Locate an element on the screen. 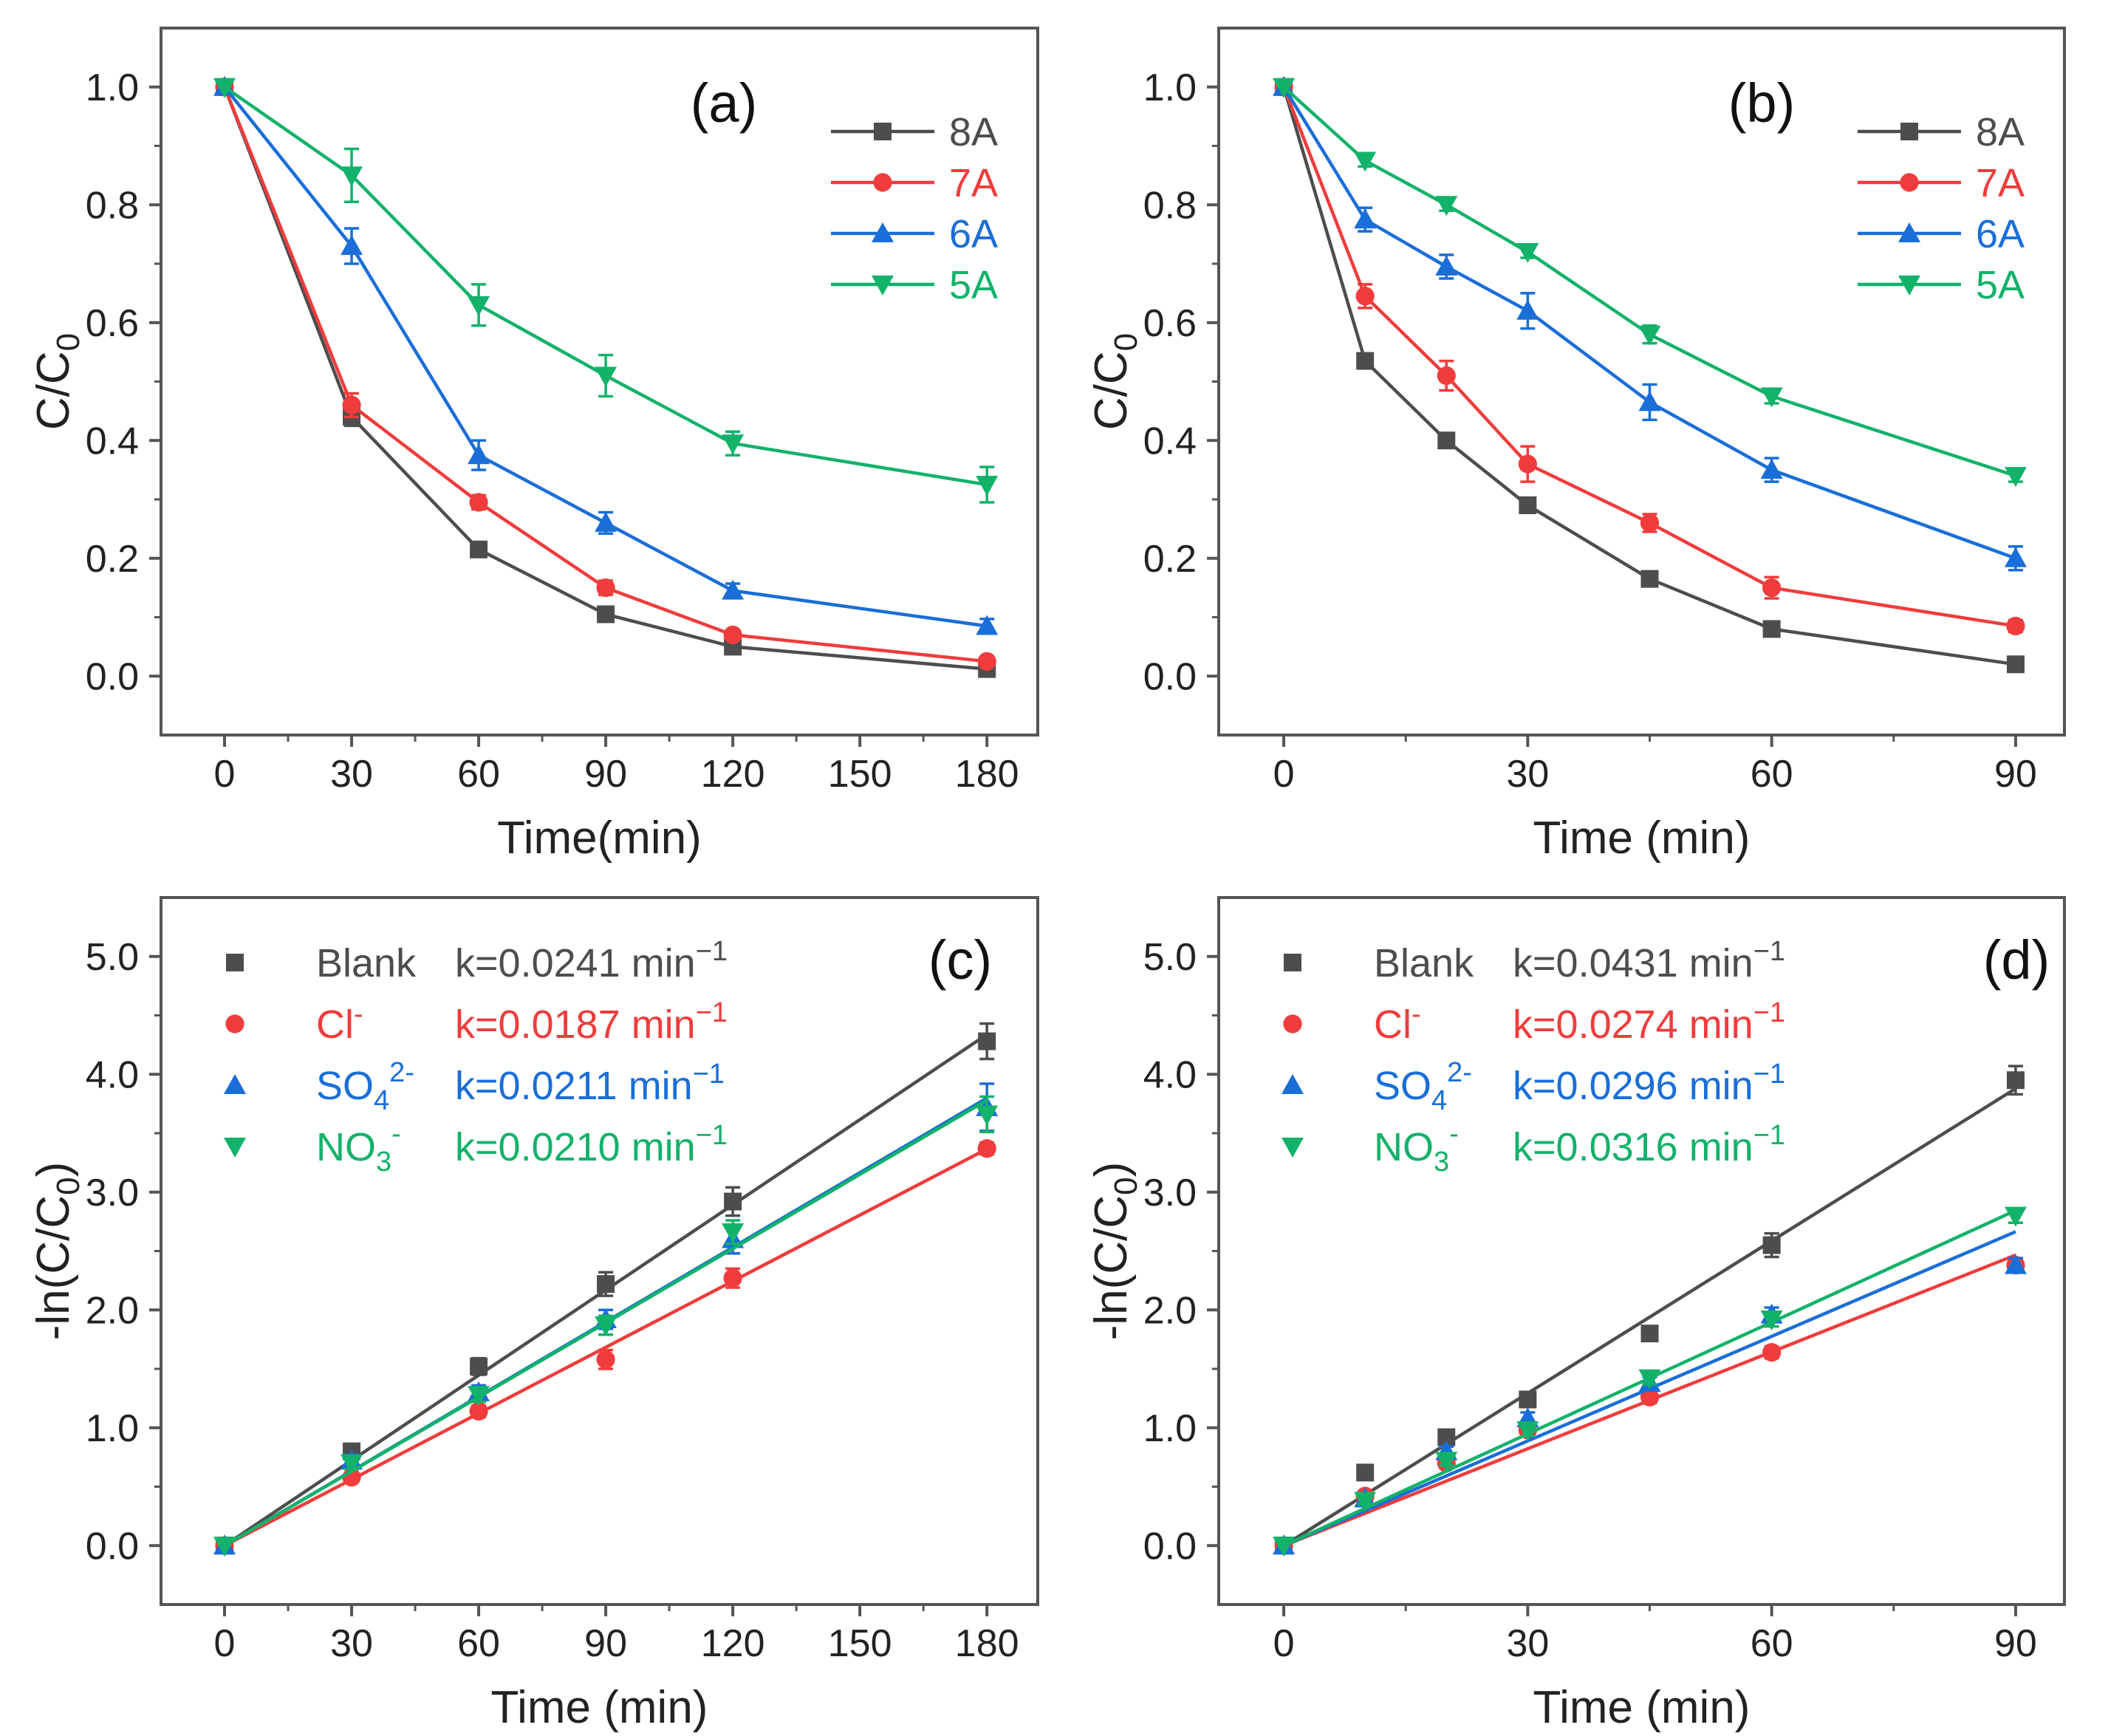 The height and width of the screenshot is (1736, 2125). y-tick-label: 0.6 is located at coordinates (1170, 323).